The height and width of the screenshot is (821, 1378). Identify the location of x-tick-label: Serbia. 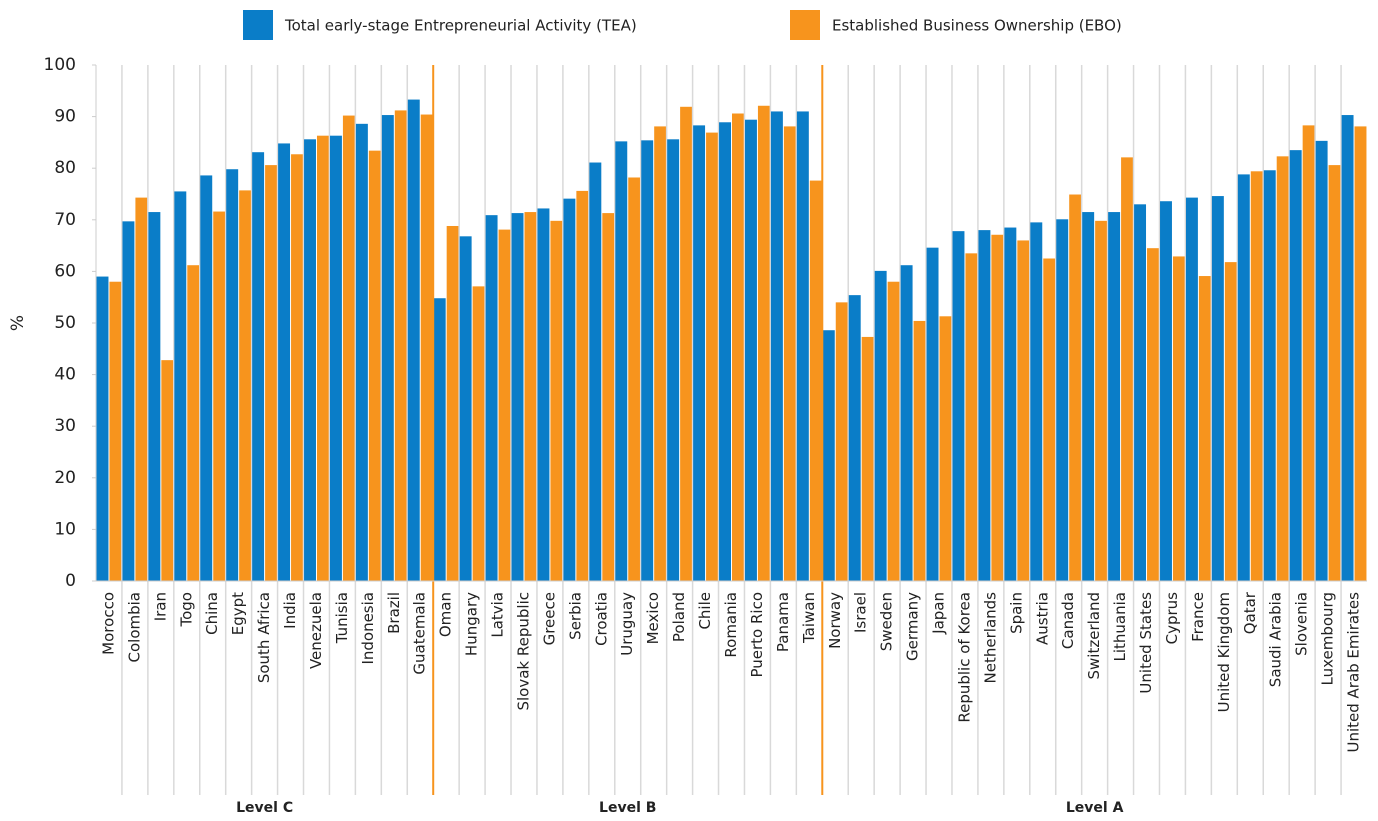
(575, 616).